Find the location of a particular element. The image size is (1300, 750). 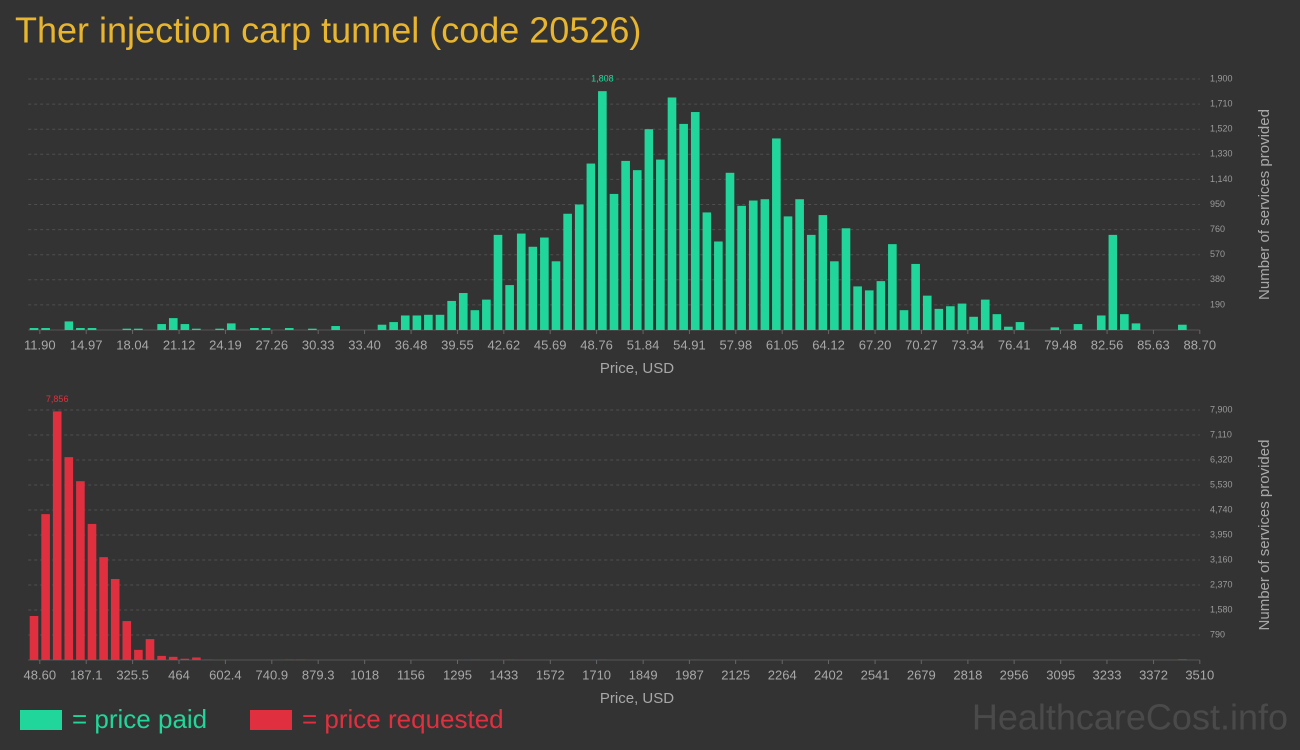

x-tick-label: 39.55 is located at coordinates (457, 344).